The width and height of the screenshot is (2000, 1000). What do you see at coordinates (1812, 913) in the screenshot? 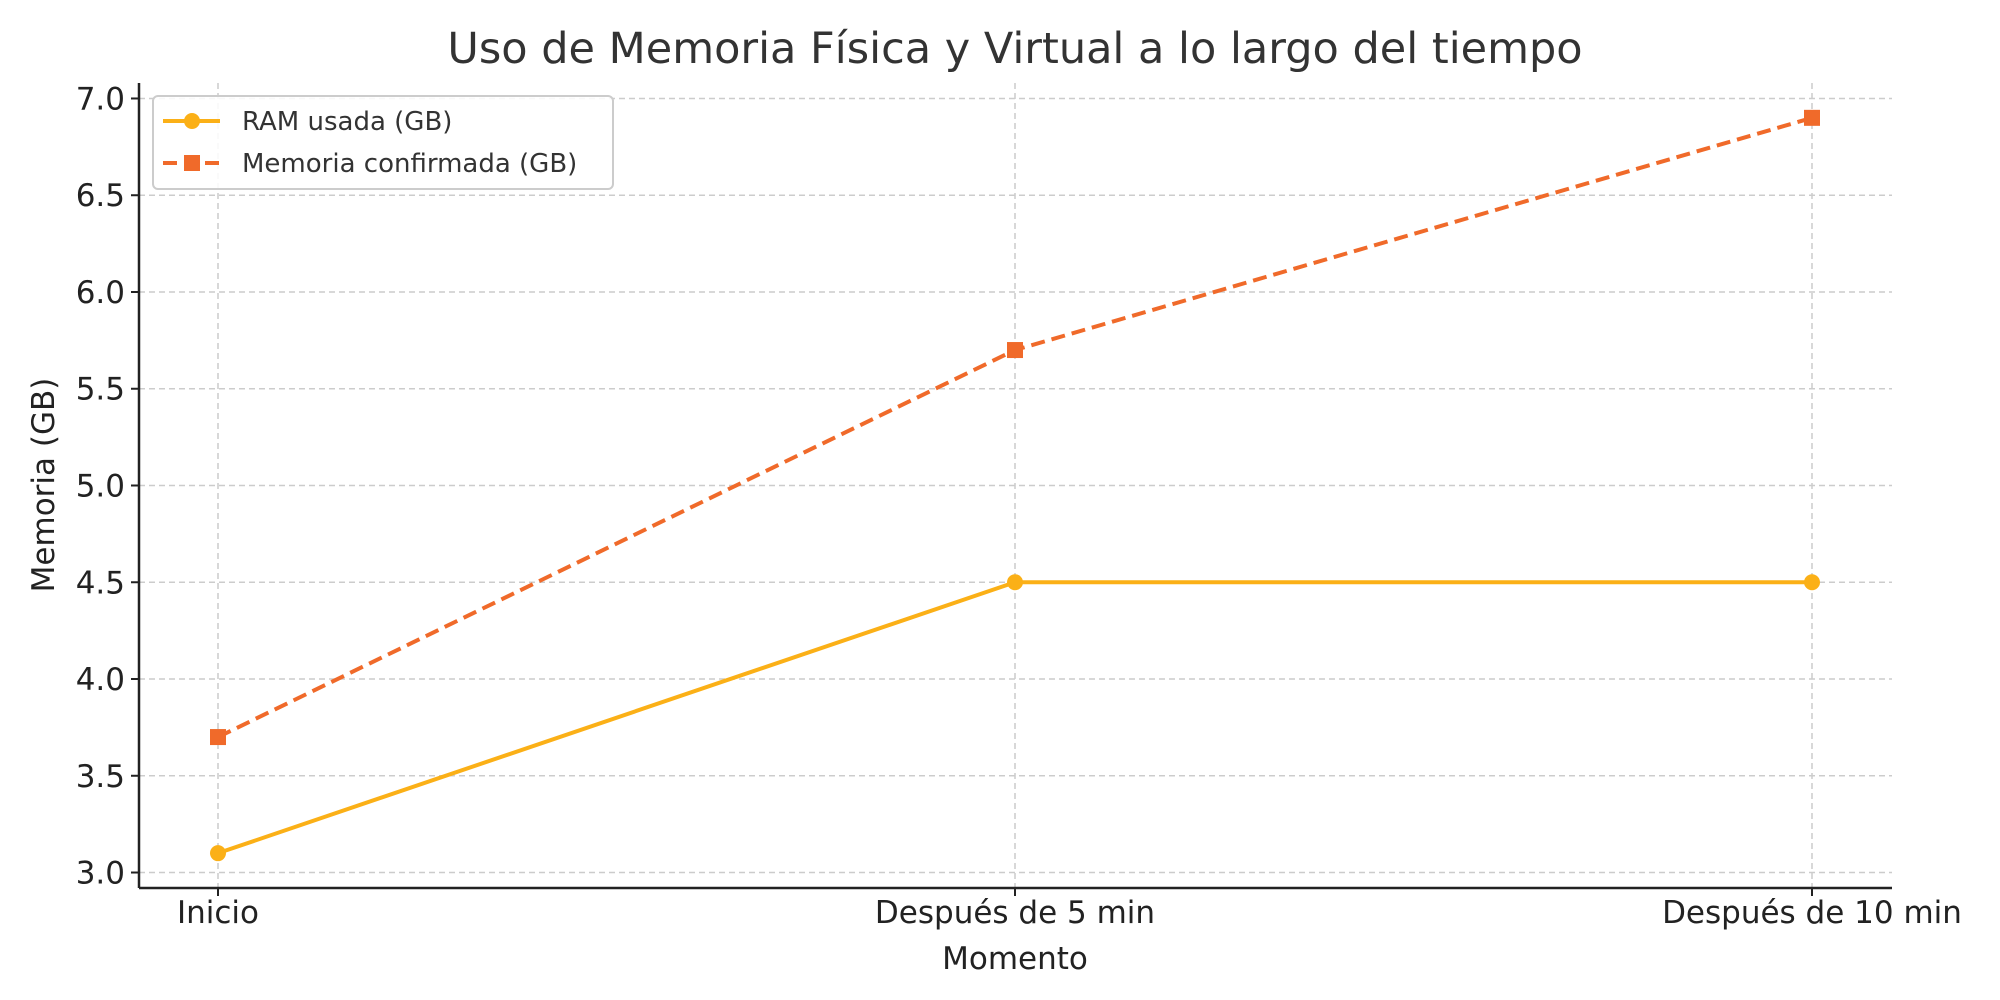
I see `x-tick-label: Después de 10 min` at bounding box center [1812, 913].